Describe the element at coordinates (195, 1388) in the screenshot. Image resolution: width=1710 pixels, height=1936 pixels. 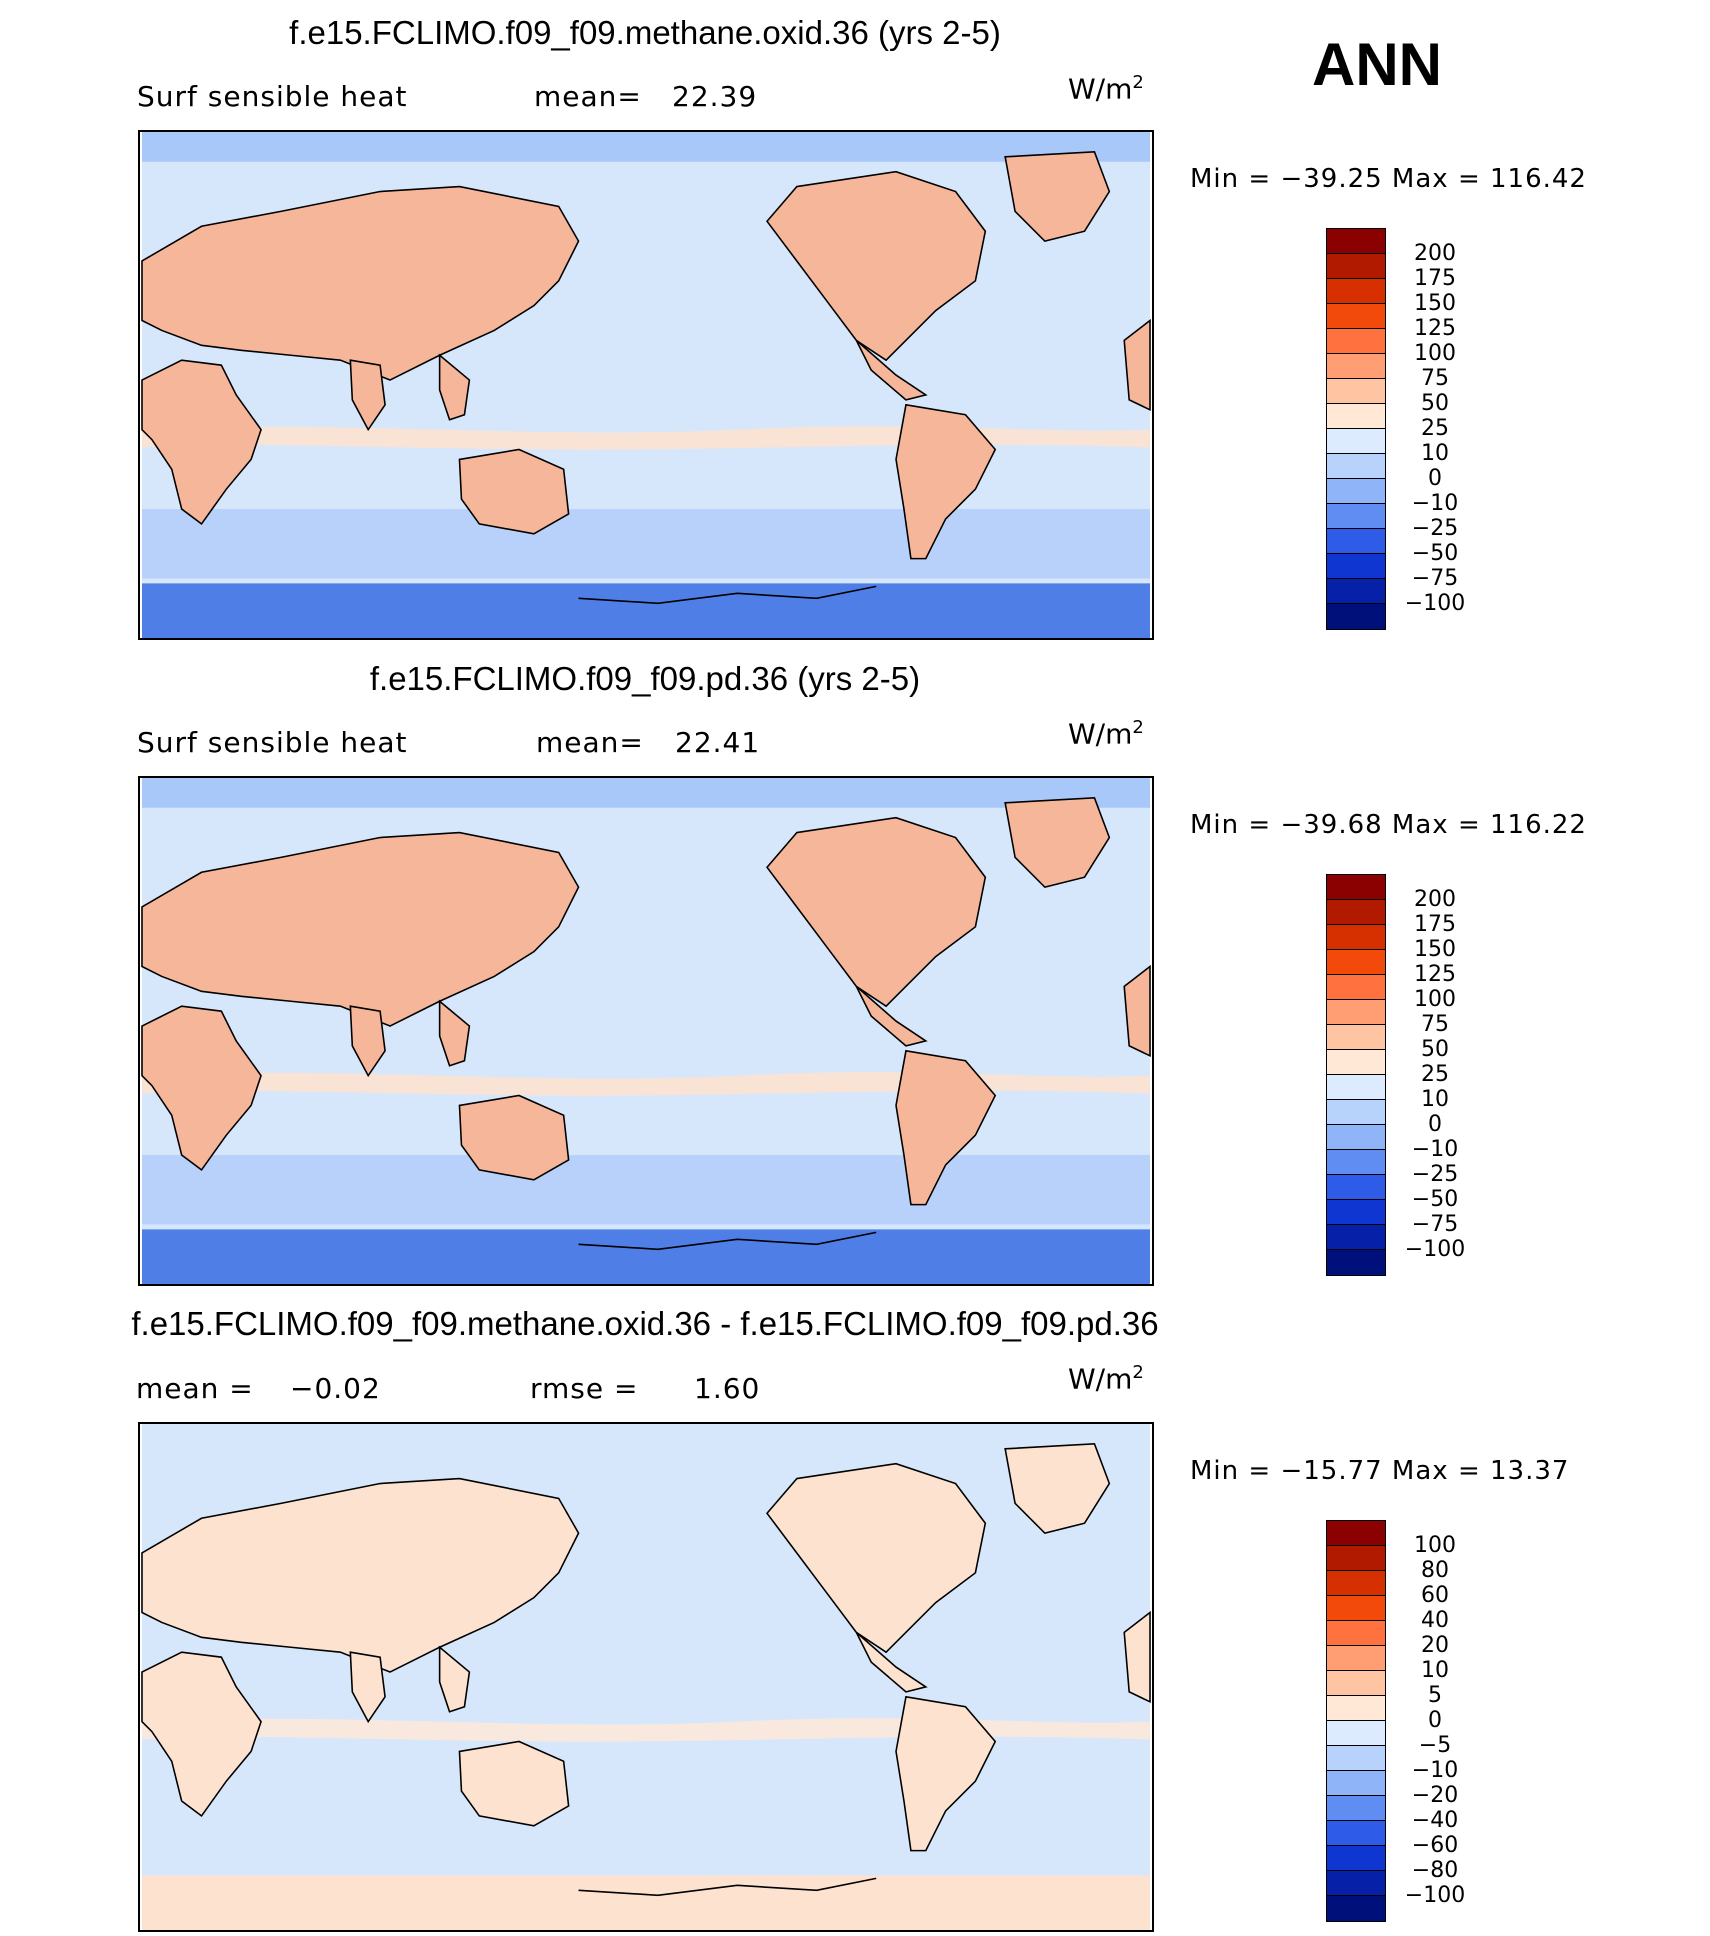
I see `panel-3-mean-label: mean =` at that location.